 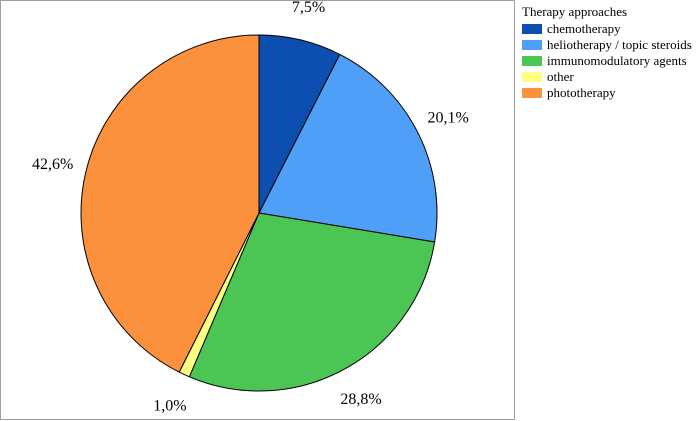 What do you see at coordinates (448, 117) in the screenshot?
I see `slice-label: 20,1%` at bounding box center [448, 117].